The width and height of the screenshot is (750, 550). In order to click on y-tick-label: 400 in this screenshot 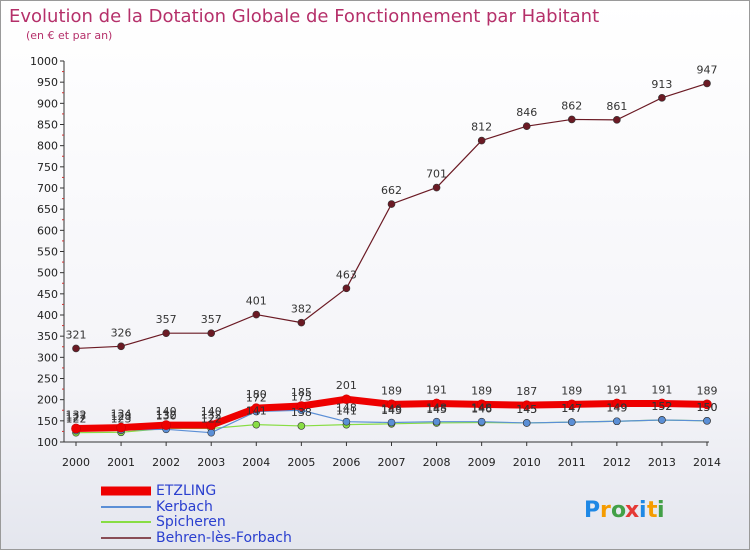, I will do `click(47, 315)`.